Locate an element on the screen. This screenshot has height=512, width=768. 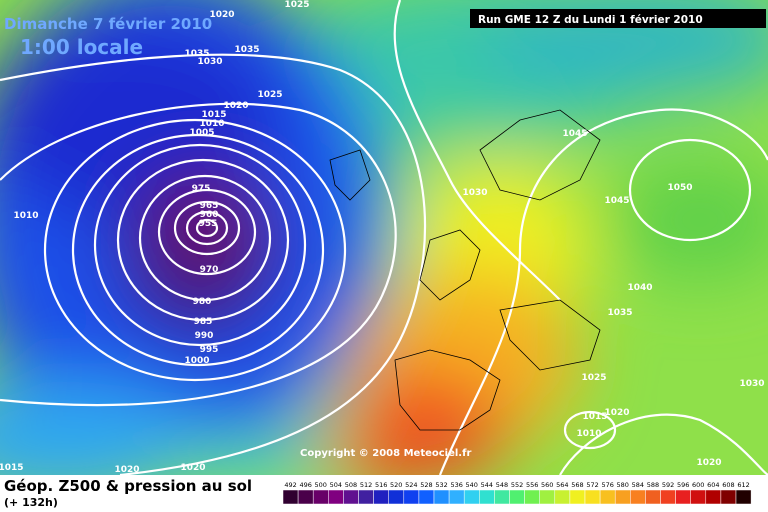
scale-label: 520 is located at coordinates (396, 485).